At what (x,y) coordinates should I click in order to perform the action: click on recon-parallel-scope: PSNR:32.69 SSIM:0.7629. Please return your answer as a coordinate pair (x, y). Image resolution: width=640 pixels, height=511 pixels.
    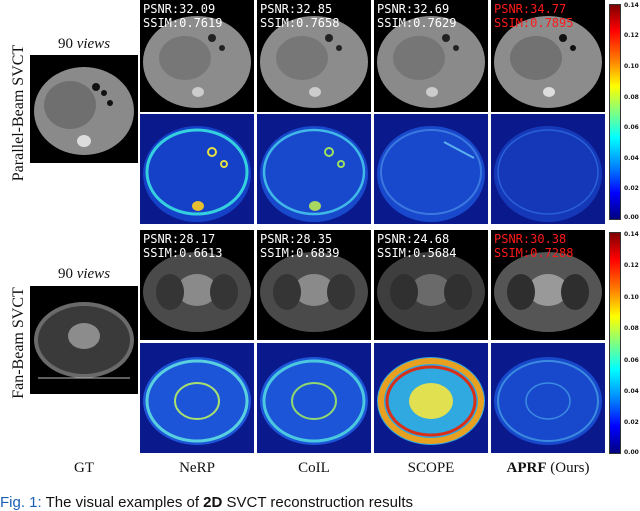
    Looking at the image, I should click on (431, 56).